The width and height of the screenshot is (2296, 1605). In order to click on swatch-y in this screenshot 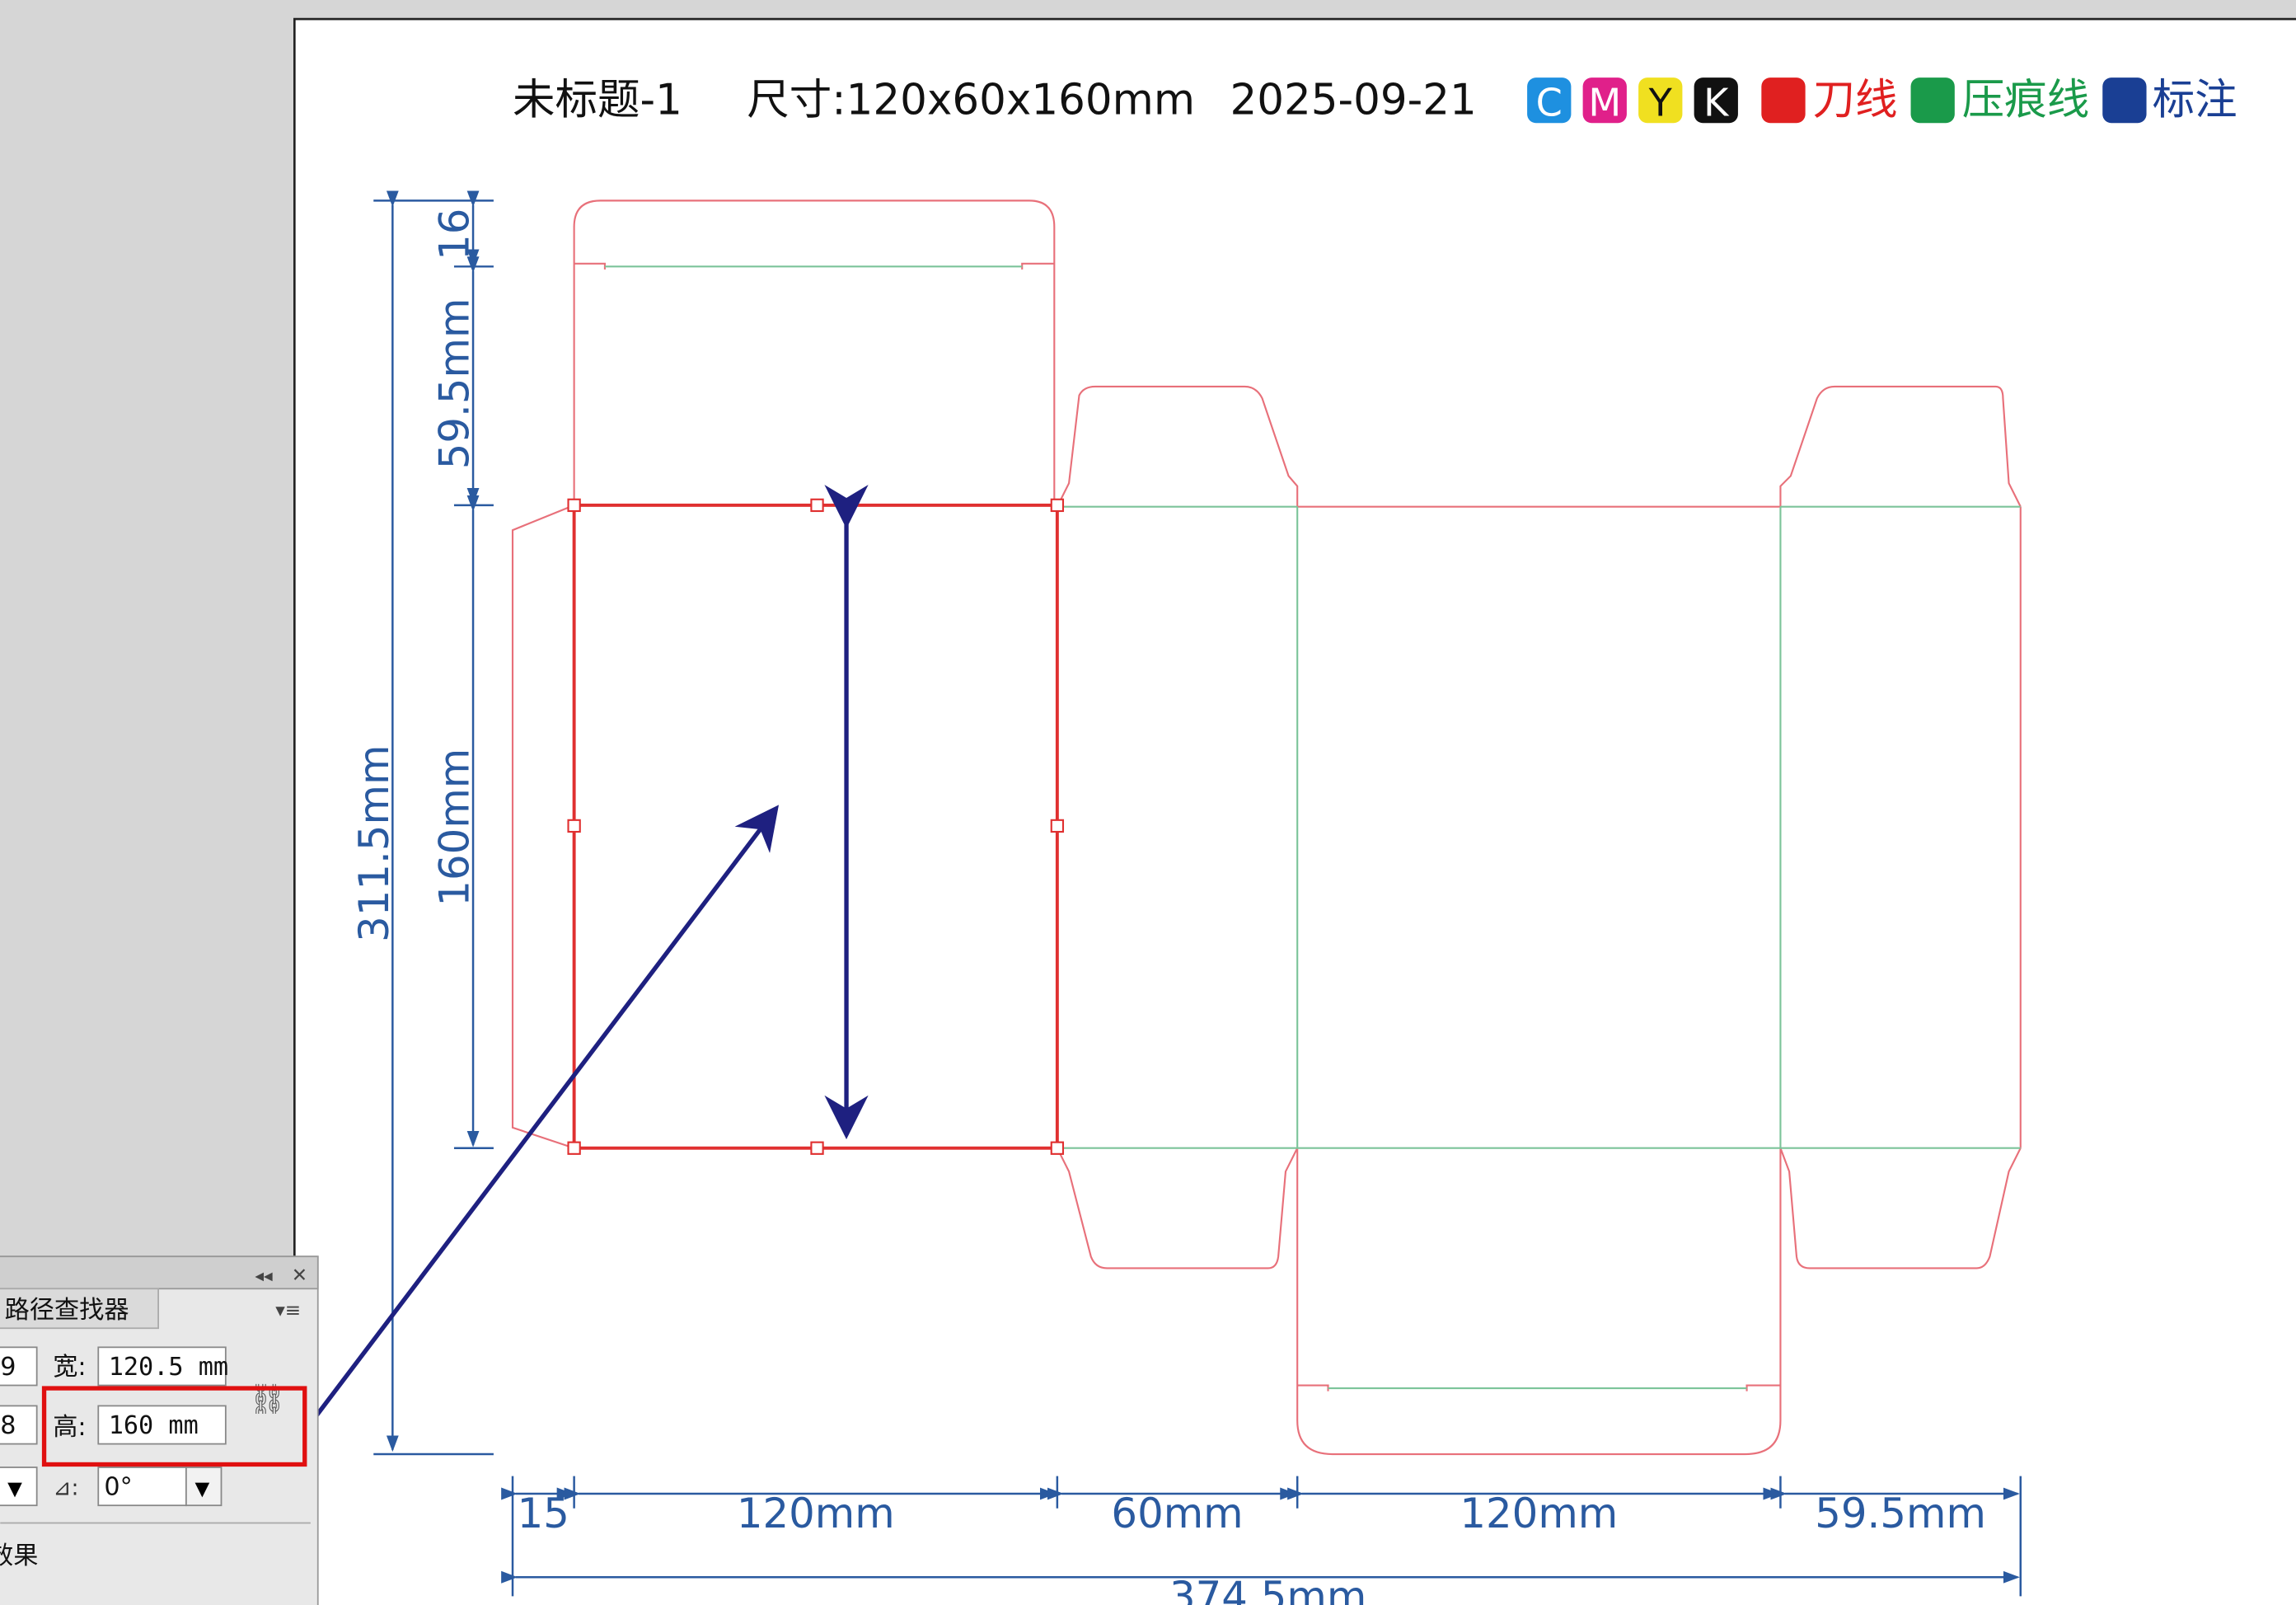, I will do `click(1660, 100)`.